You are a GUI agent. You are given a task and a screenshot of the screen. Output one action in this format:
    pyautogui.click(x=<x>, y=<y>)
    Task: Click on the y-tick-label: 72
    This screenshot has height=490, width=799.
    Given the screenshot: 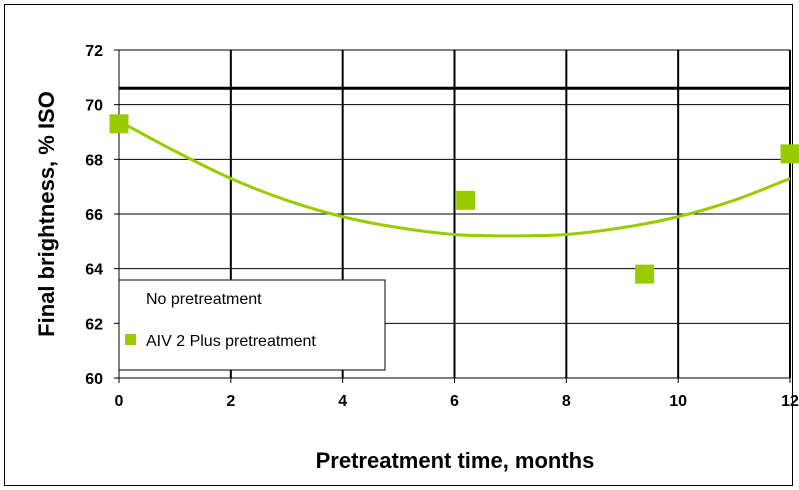 What is the action you would take?
    pyautogui.click(x=94, y=51)
    